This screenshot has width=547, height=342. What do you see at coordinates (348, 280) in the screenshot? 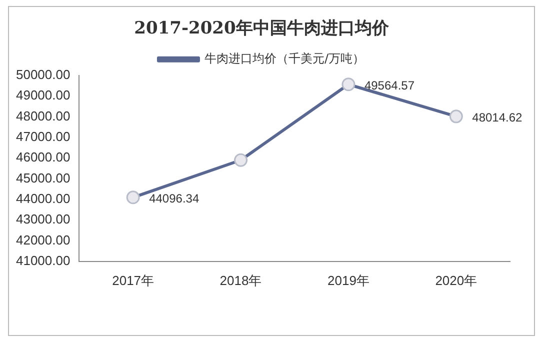
I see `x-tick-label: 2019年` at bounding box center [348, 280].